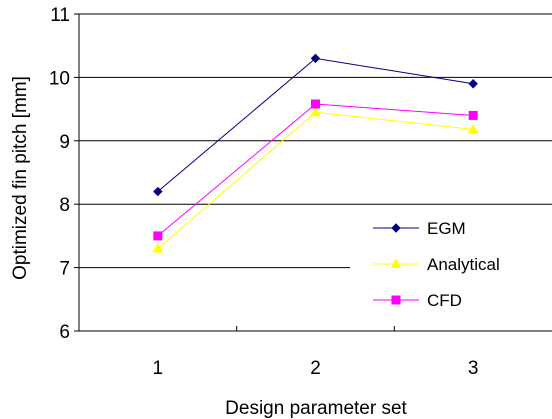 The width and height of the screenshot is (552, 419). I want to click on x-axis-title: Design parameter set, so click(316, 408).